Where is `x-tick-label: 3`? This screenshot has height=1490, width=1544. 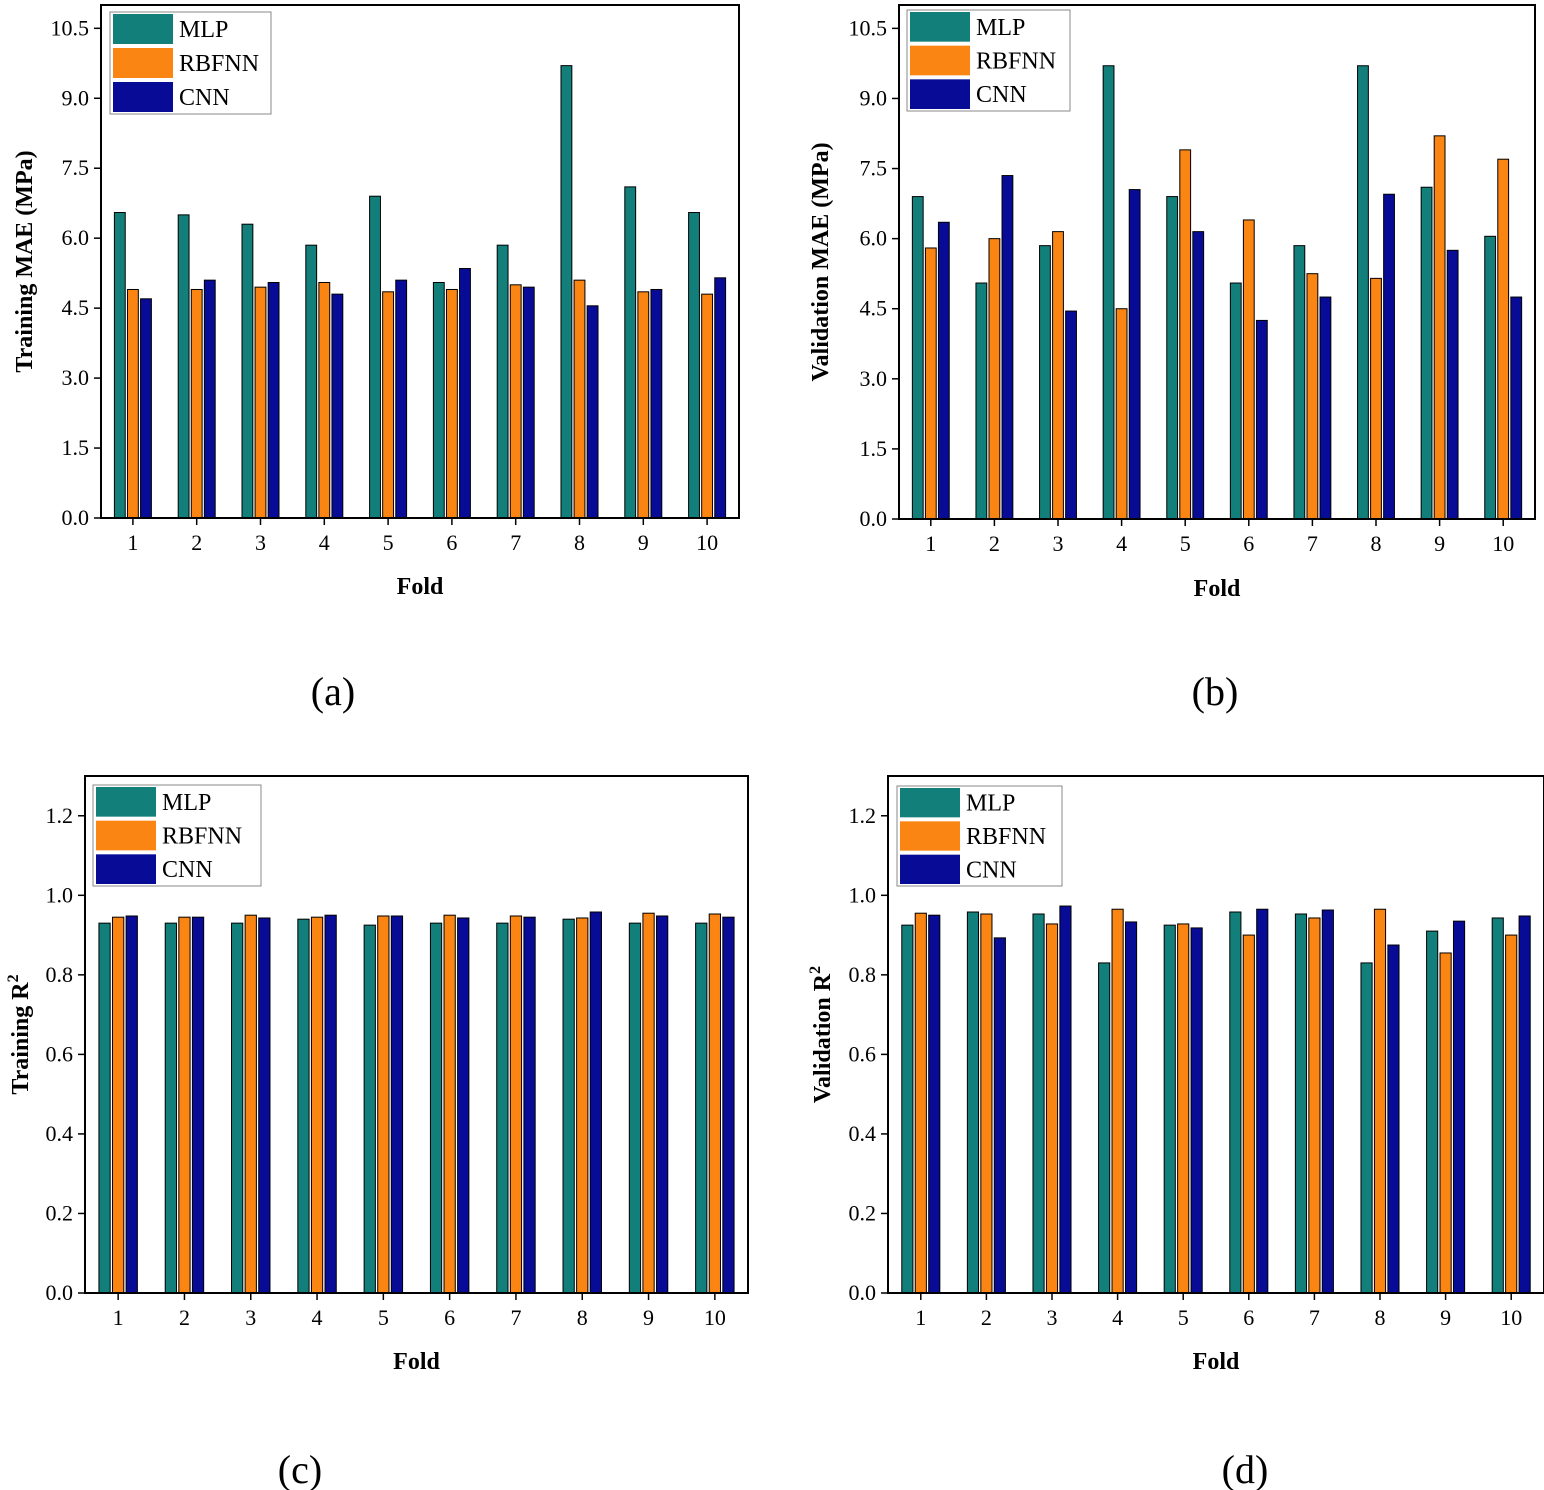 x-tick-label: 3 is located at coordinates (260, 542).